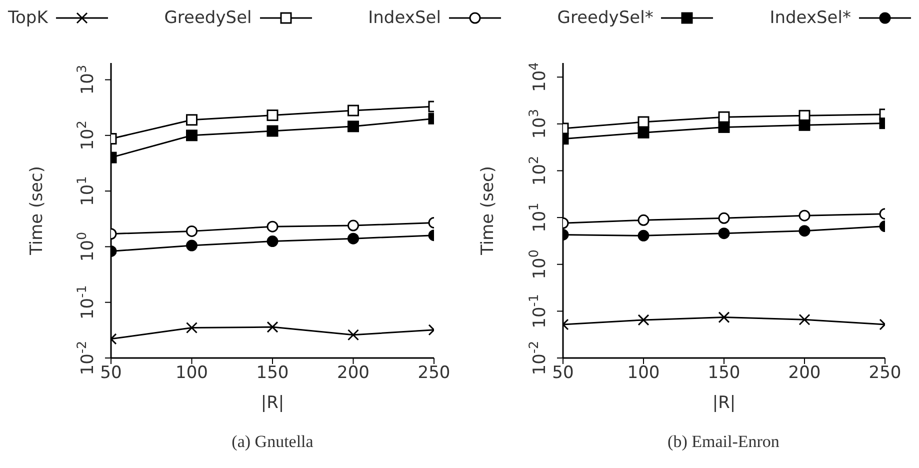 This screenshot has height=468, width=919. What do you see at coordinates (605, 18) in the screenshot?
I see `legend-label: GreedySel*` at bounding box center [605, 18].